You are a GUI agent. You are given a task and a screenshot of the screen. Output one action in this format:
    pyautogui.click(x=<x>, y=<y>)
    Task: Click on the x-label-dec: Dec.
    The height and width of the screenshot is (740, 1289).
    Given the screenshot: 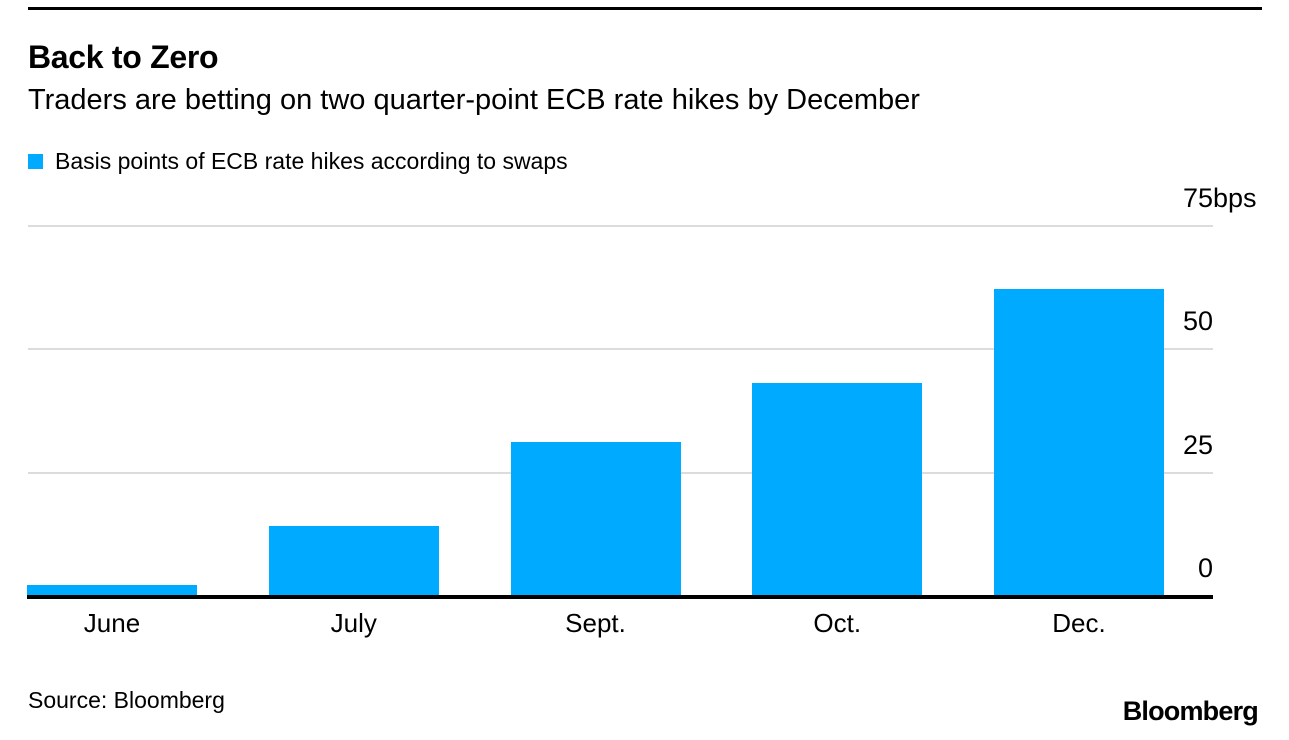 What is the action you would take?
    pyautogui.click(x=1079, y=623)
    